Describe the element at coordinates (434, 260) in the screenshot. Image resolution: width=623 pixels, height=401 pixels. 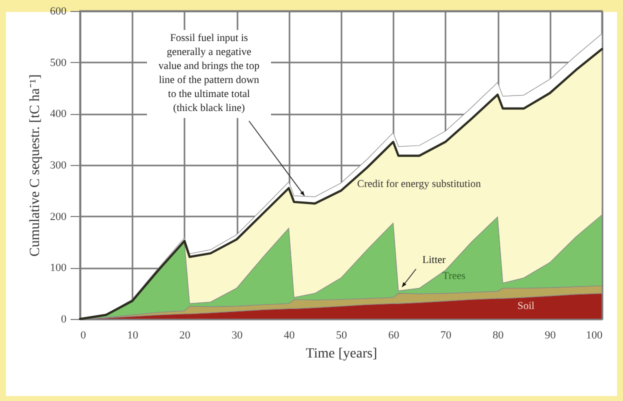
I see `annotation: Litter` at that location.